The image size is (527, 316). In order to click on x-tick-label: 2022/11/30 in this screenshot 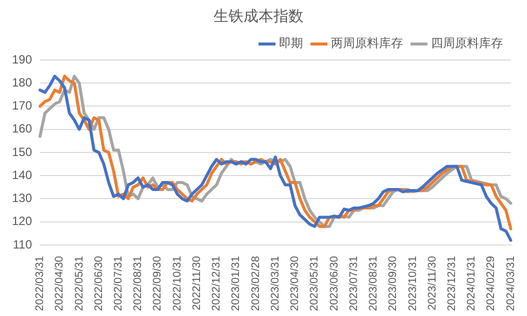, I will do `click(196, 283)`.